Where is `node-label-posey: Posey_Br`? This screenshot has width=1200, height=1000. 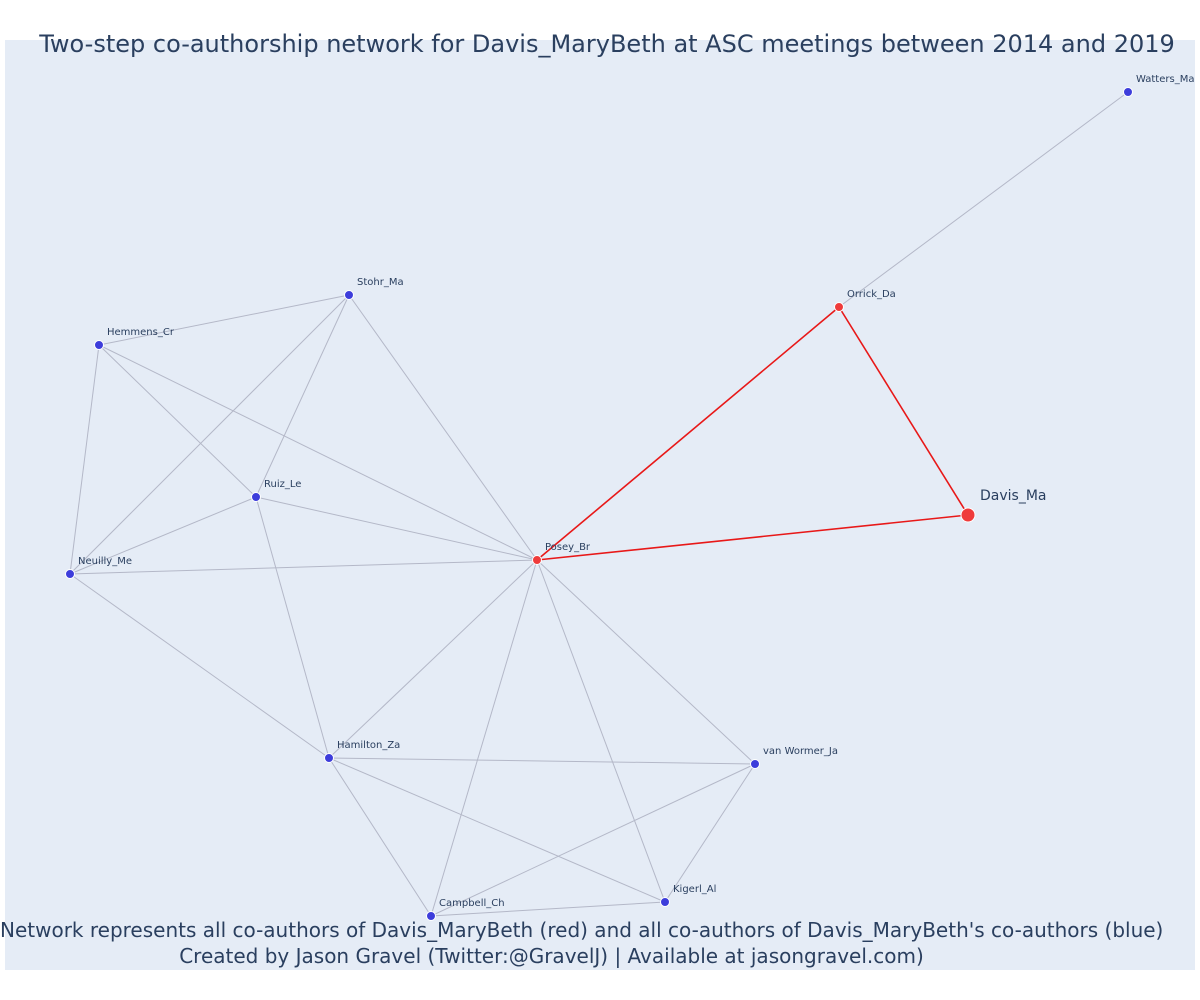 node-label-posey: Posey_Br is located at coordinates (568, 547).